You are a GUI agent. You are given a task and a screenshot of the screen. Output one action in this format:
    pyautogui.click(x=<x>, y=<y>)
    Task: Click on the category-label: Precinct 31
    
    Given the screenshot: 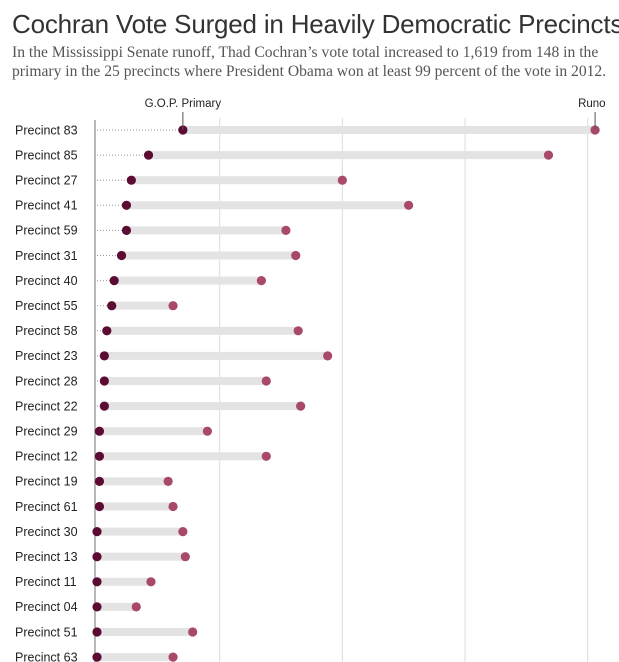 What is the action you would take?
    pyautogui.click(x=46, y=256)
    